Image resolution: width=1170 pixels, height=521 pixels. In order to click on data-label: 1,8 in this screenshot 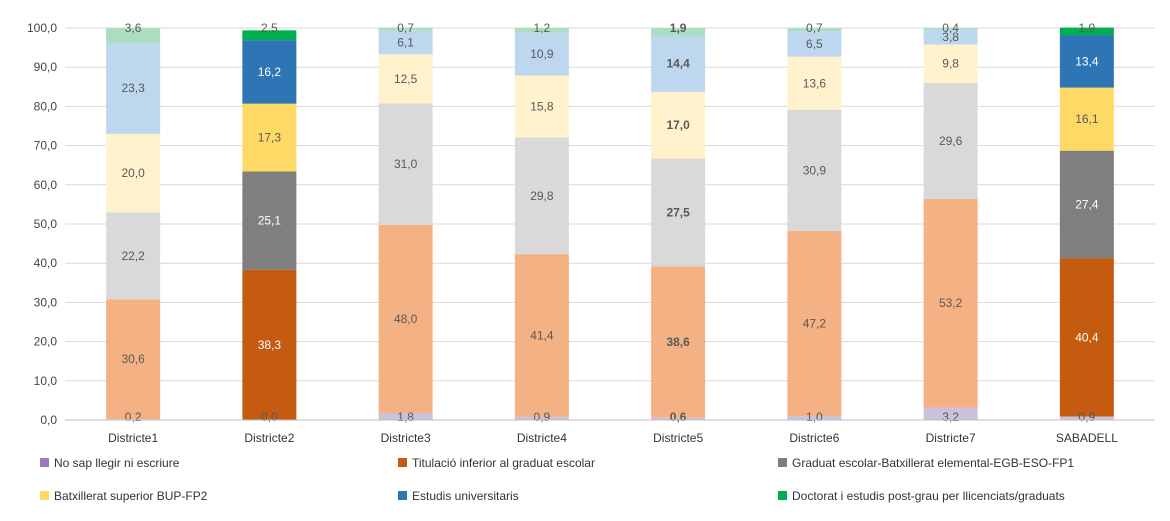, I will do `click(405, 417)`.